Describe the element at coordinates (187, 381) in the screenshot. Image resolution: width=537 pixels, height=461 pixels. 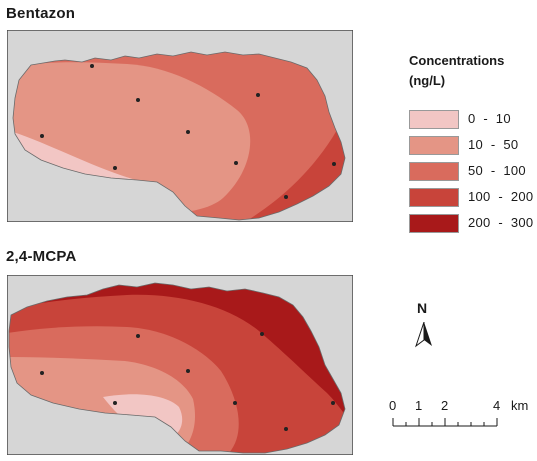
I see `stations` at that location.